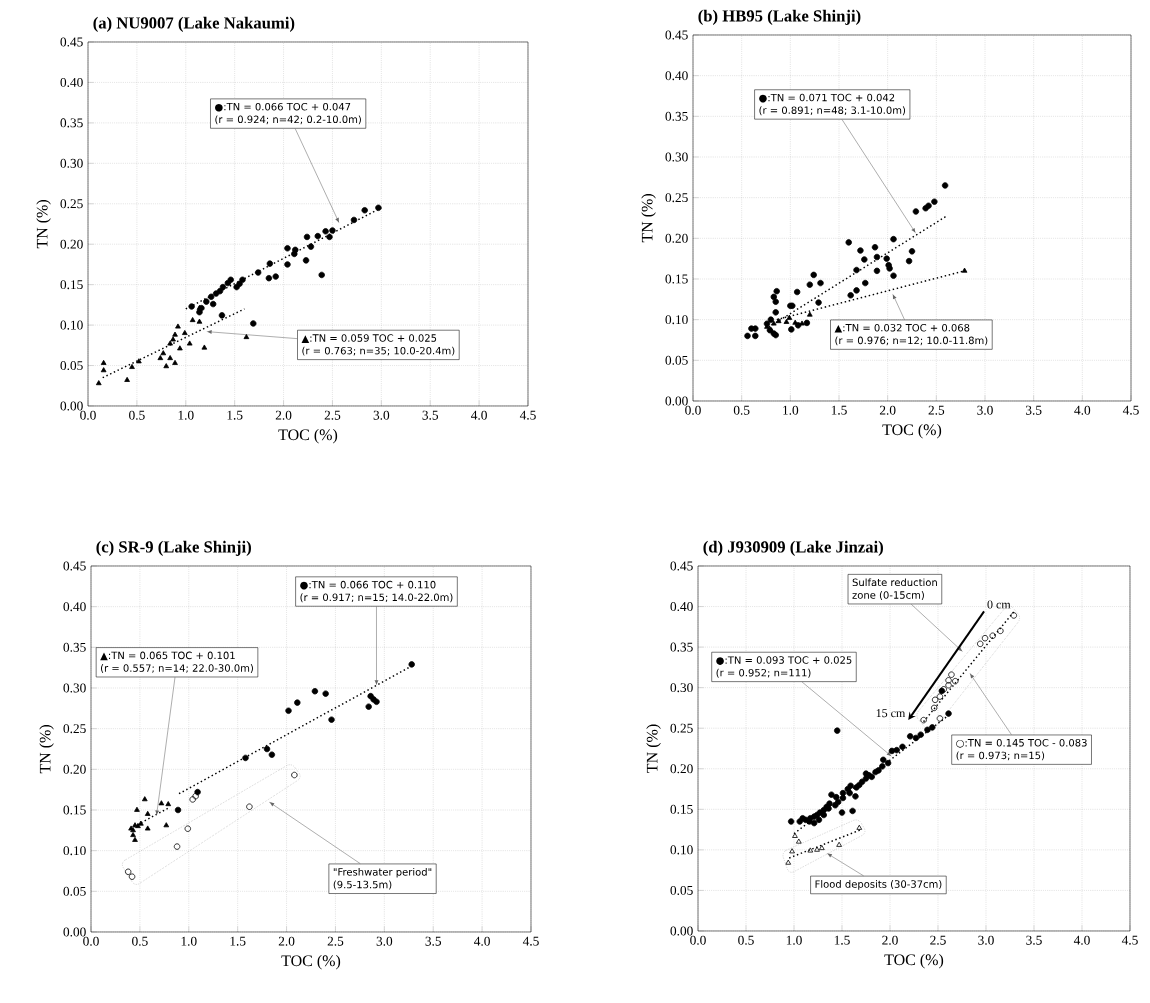 This screenshot has height=1003, width=1150. I want to click on chart-title: (d) J930909 (Lake Jinzai), so click(793, 548).